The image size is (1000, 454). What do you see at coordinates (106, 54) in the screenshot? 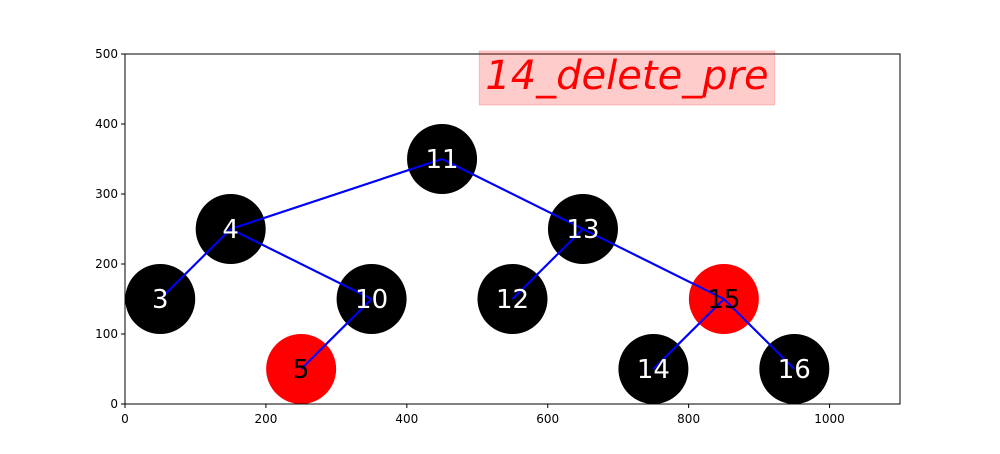
I see `y-tick-label: 500` at bounding box center [106, 54].